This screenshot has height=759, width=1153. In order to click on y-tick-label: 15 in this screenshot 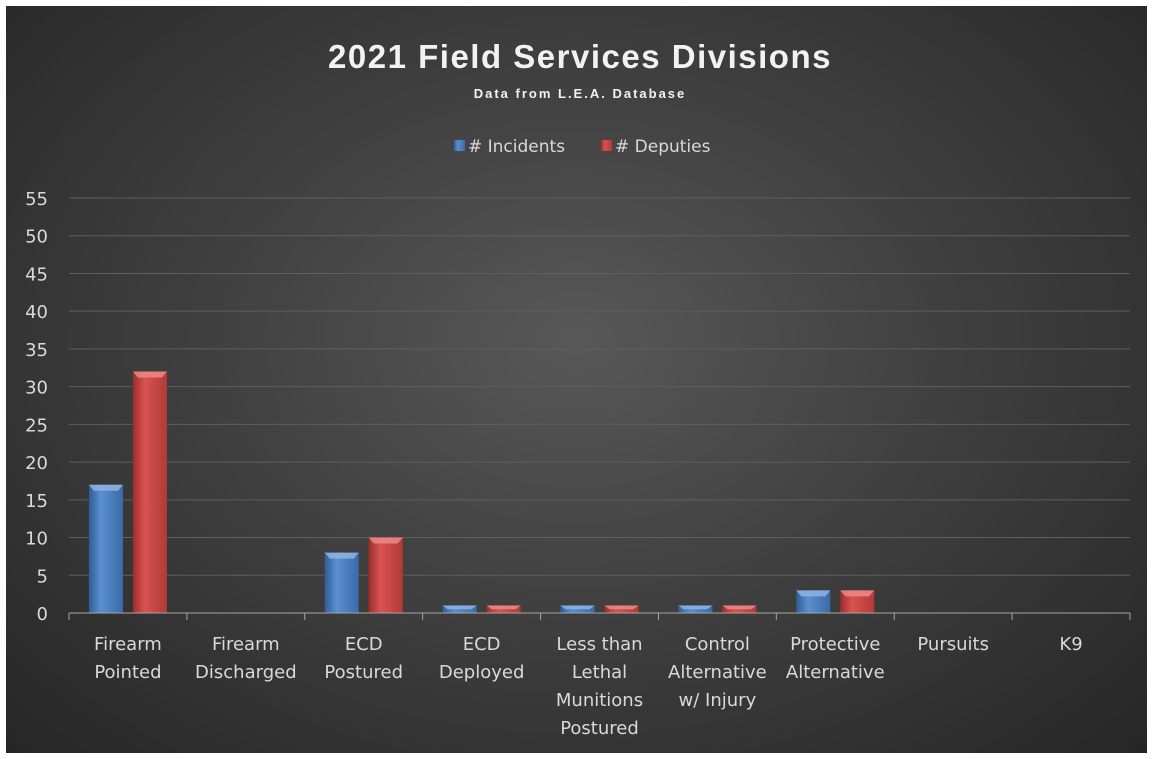, I will do `click(36, 501)`.